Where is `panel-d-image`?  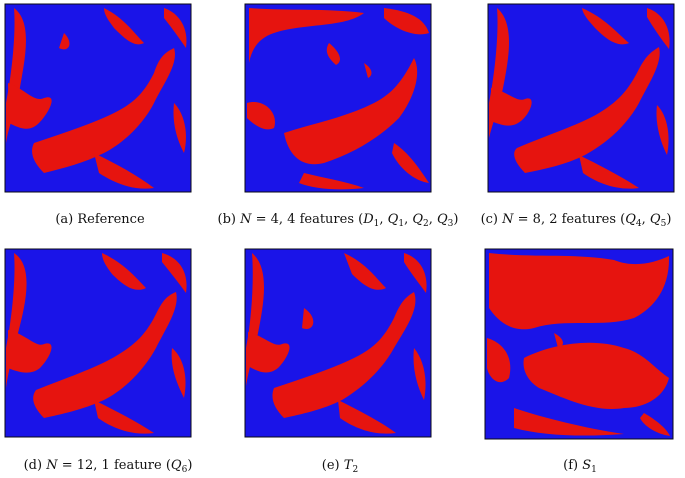 panel-d-image is located at coordinates (98, 343).